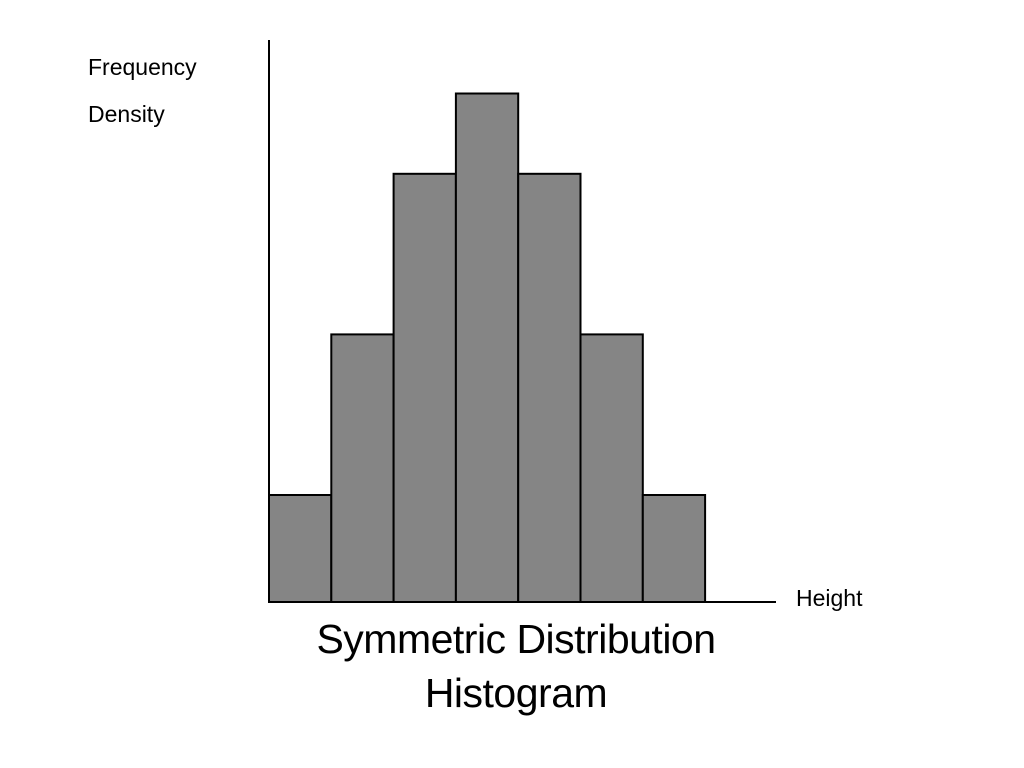 The image size is (1024, 768). Describe the element at coordinates (516, 639) in the screenshot. I see `chart-title-line-1: Symmetric Distribution` at that location.